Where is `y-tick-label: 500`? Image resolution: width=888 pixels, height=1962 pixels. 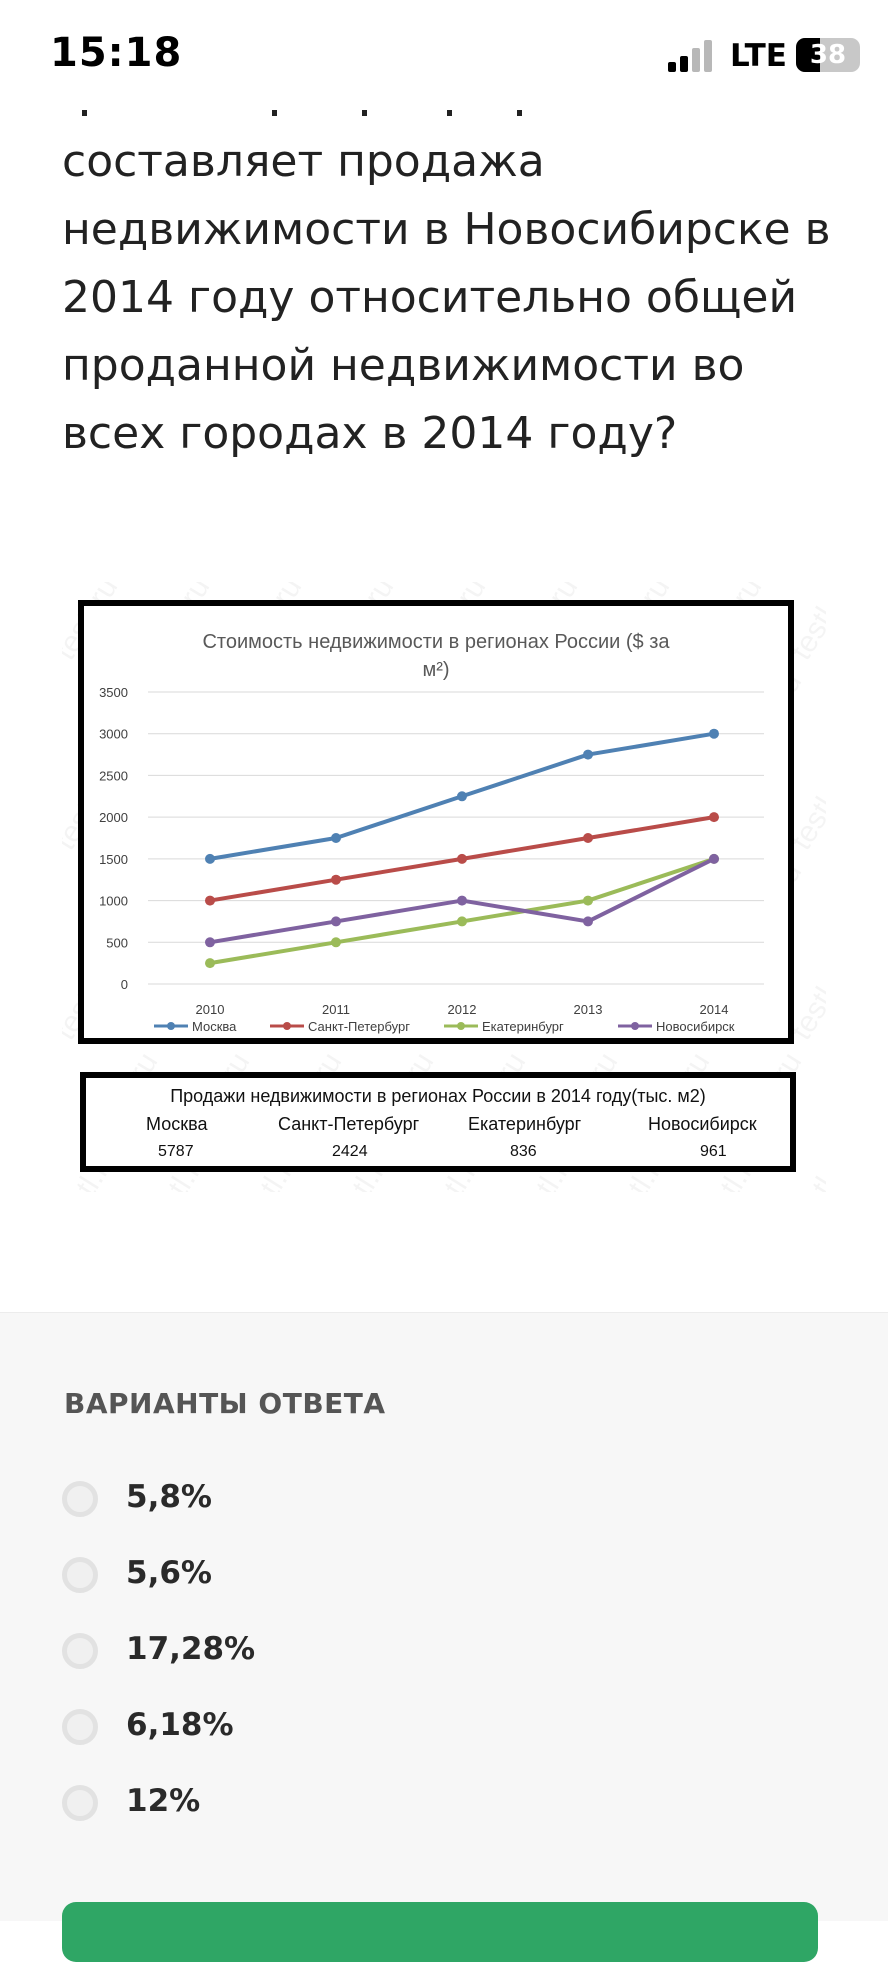 y-tick-label: 500 is located at coordinates (117, 942).